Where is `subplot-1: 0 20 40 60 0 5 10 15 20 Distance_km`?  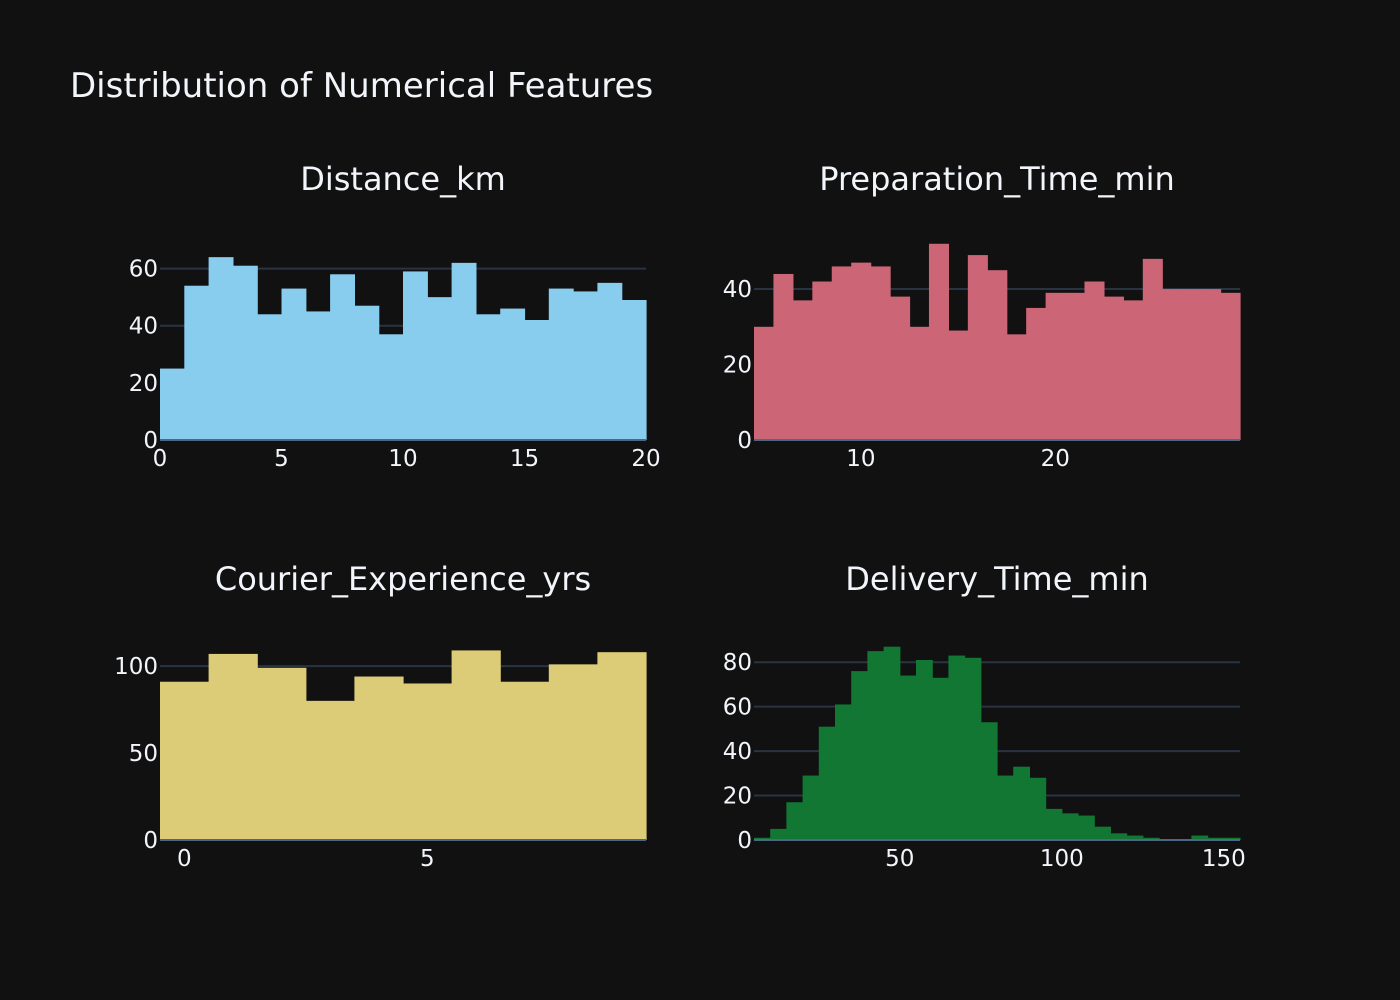 subplot-1: 0 20 40 60 0 5 10 15 20 Distance_km is located at coordinates (395, 316).